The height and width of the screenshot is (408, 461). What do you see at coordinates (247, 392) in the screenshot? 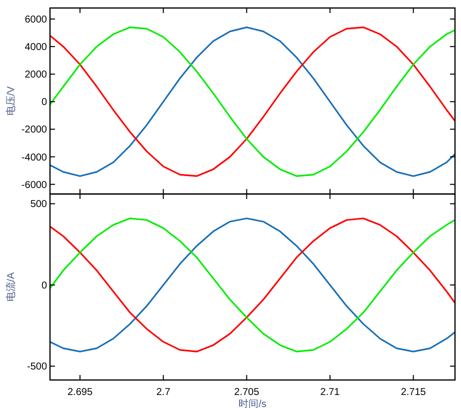
I see `x-tick-label: 2.705` at bounding box center [247, 392].